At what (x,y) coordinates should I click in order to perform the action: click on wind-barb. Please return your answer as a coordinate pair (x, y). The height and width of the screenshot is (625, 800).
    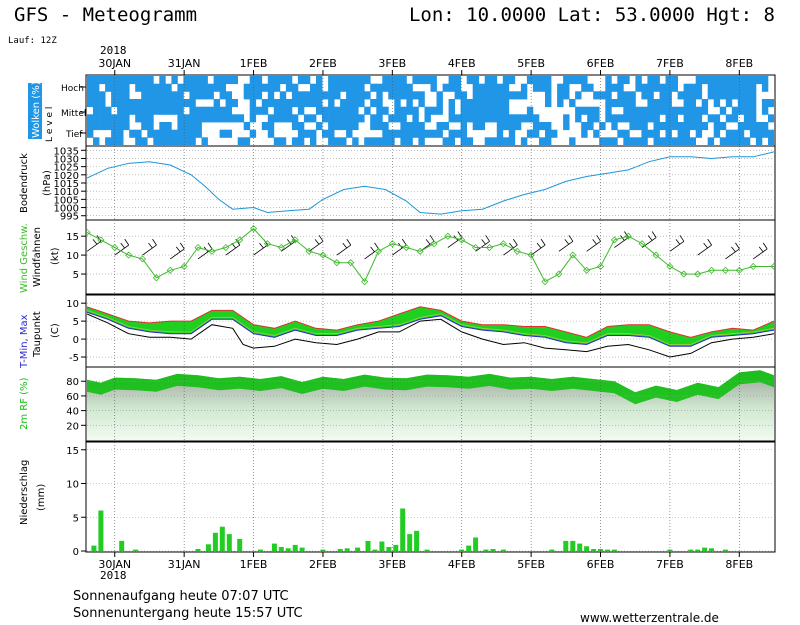
    Looking at the image, I should click on (593, 243).